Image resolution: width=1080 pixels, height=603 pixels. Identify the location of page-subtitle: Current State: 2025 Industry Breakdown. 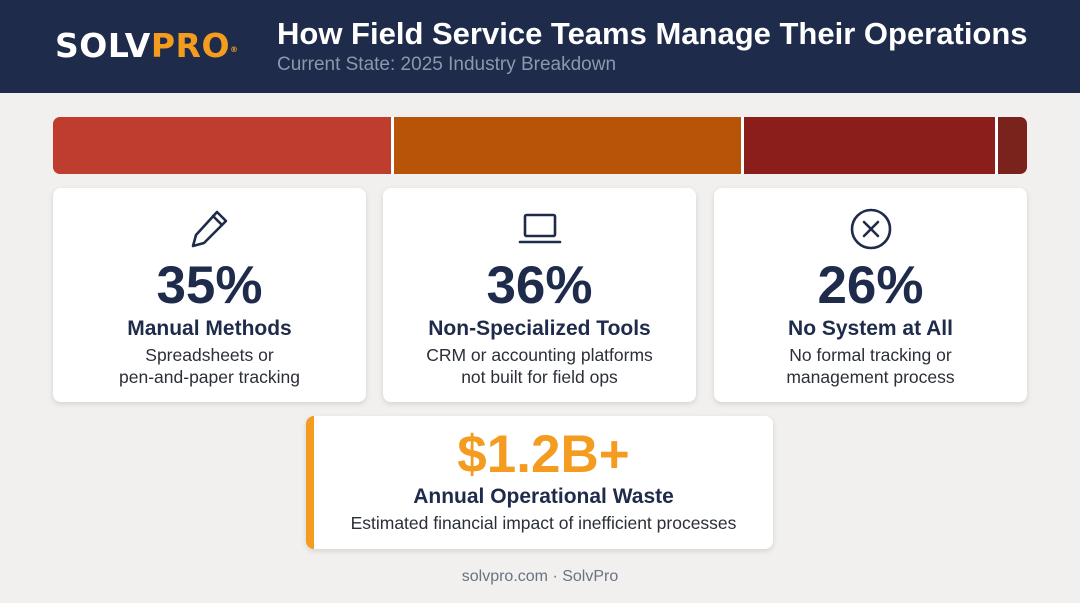
(447, 64).